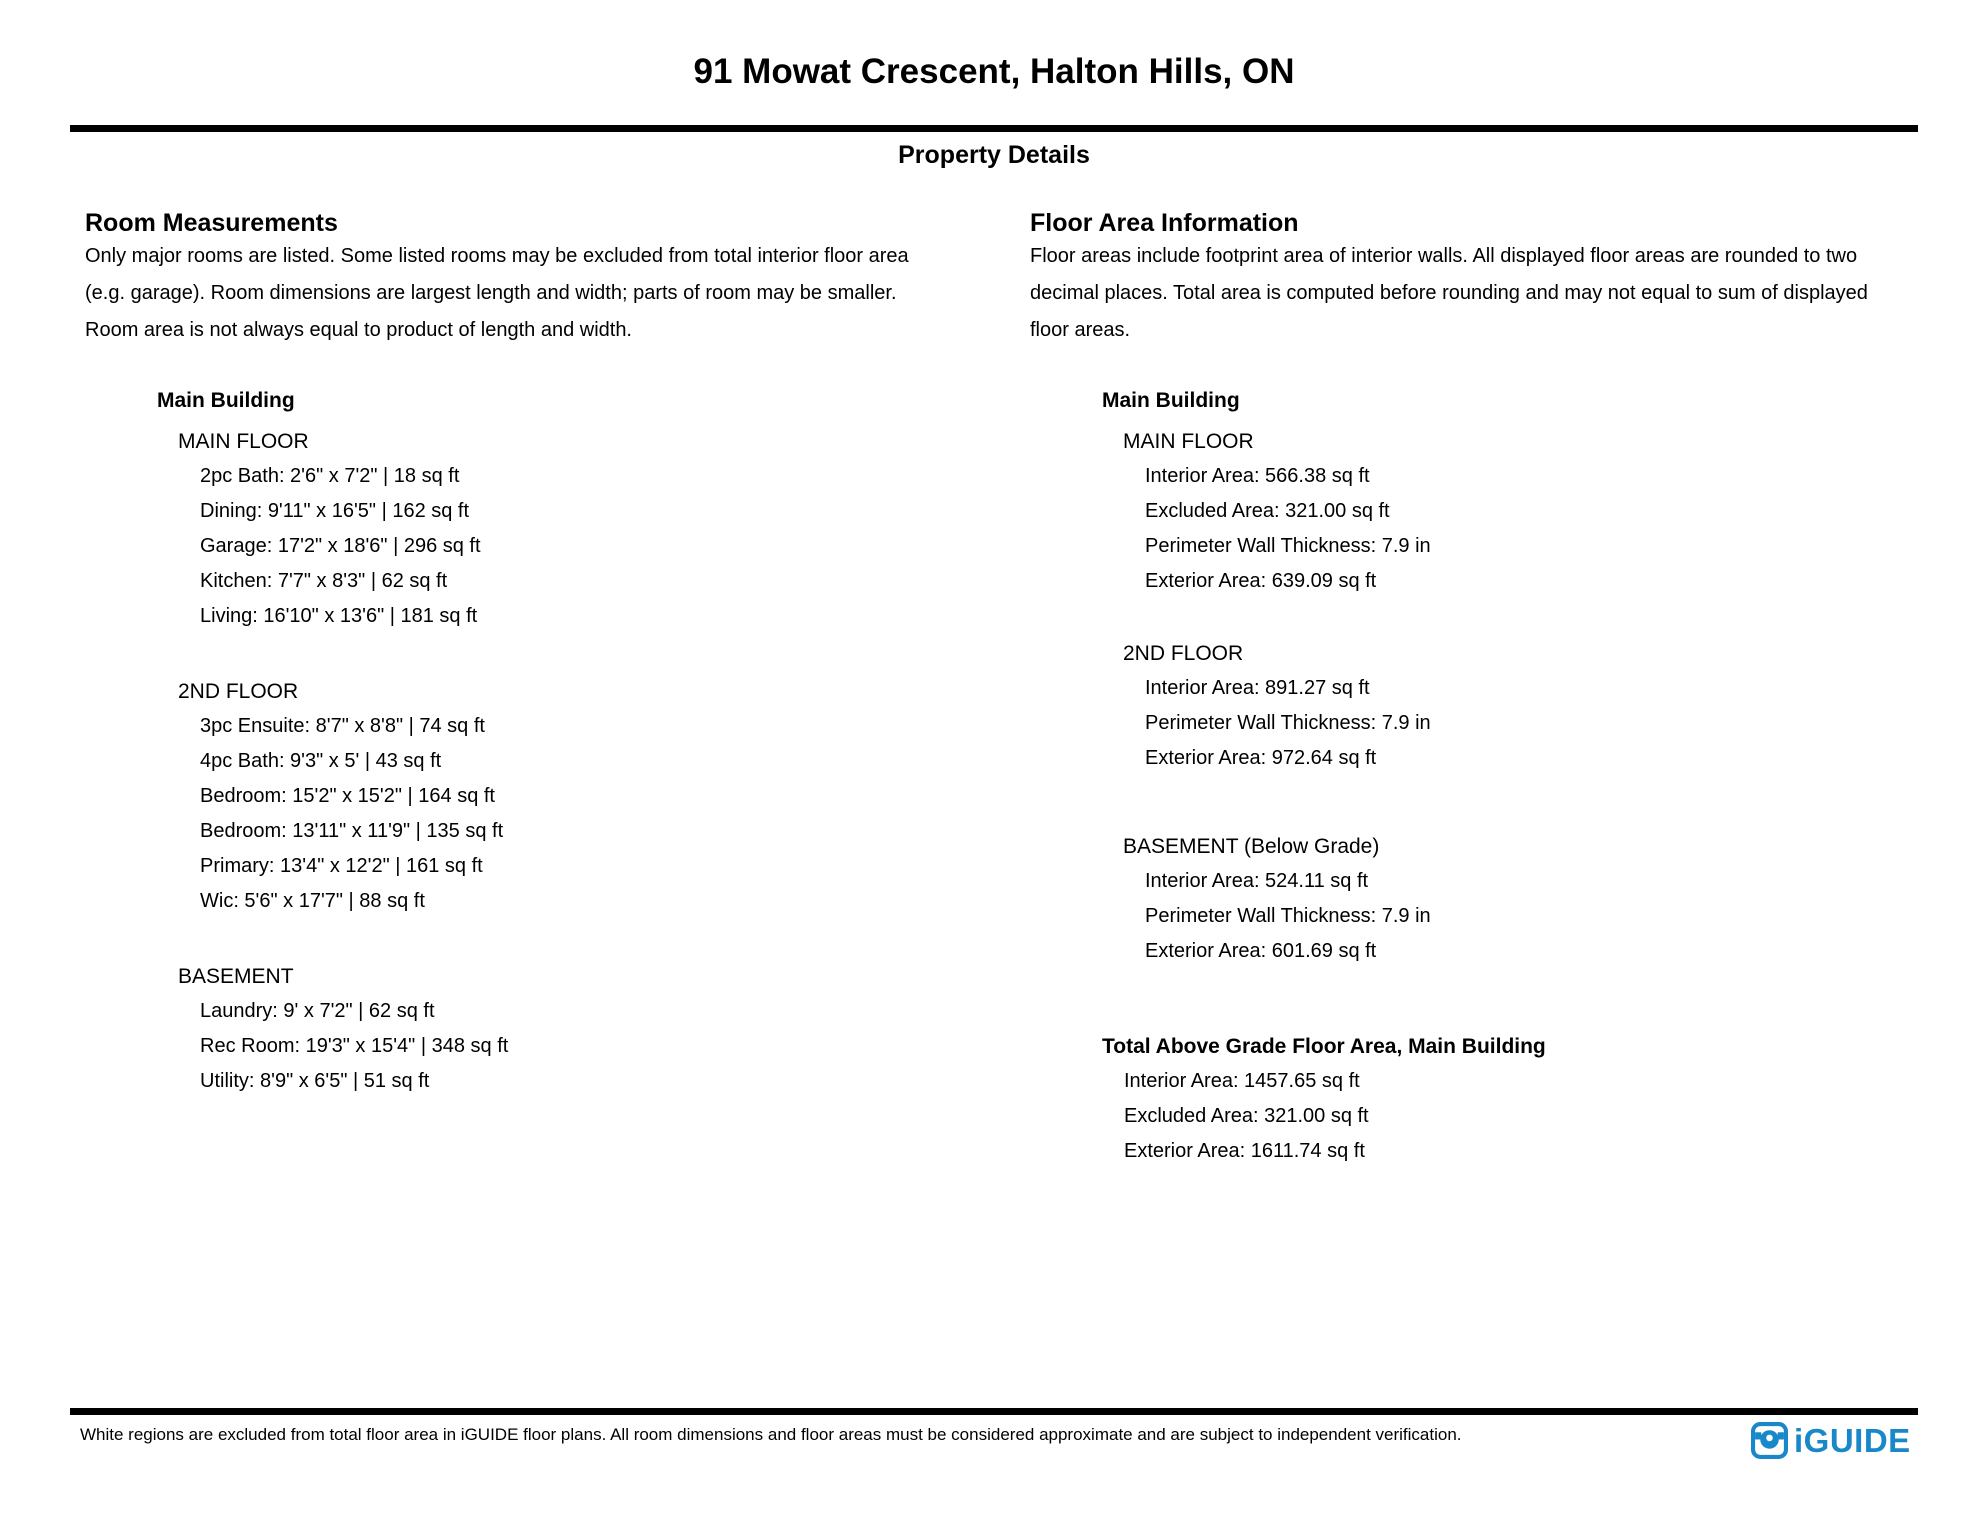 The image size is (1988, 1536). What do you see at coordinates (1080, 330) in the screenshot?
I see `description-line: floor areas.` at bounding box center [1080, 330].